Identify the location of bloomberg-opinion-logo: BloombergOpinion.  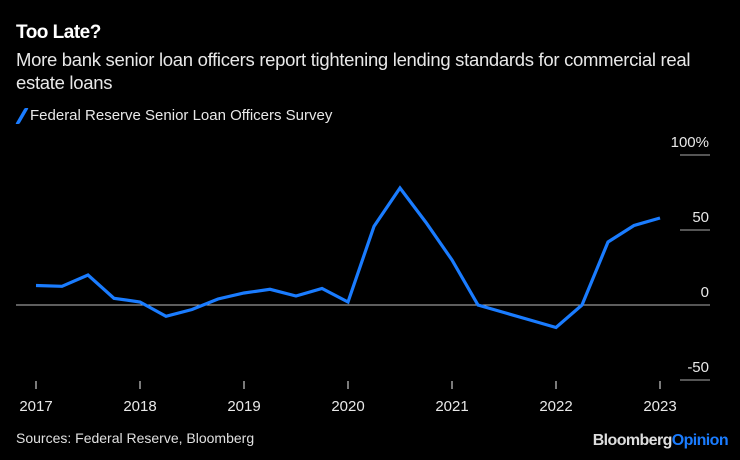
(660, 440).